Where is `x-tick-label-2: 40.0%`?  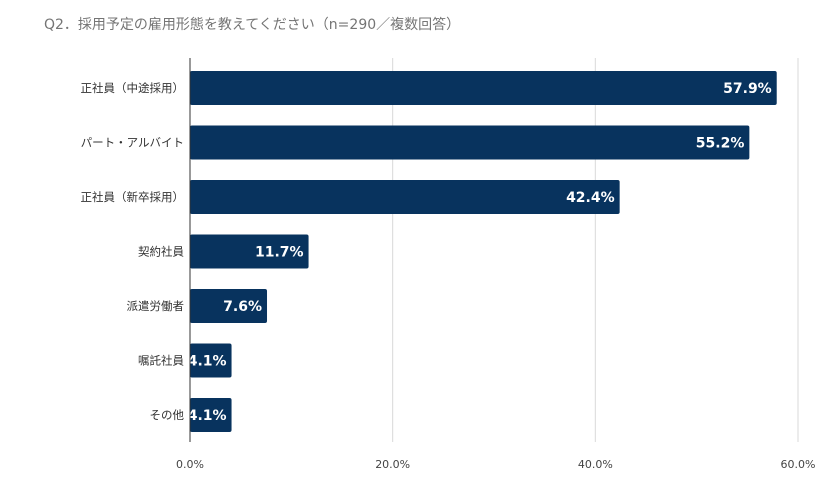
x-tick-label-2: 40.0% is located at coordinates (595, 464).